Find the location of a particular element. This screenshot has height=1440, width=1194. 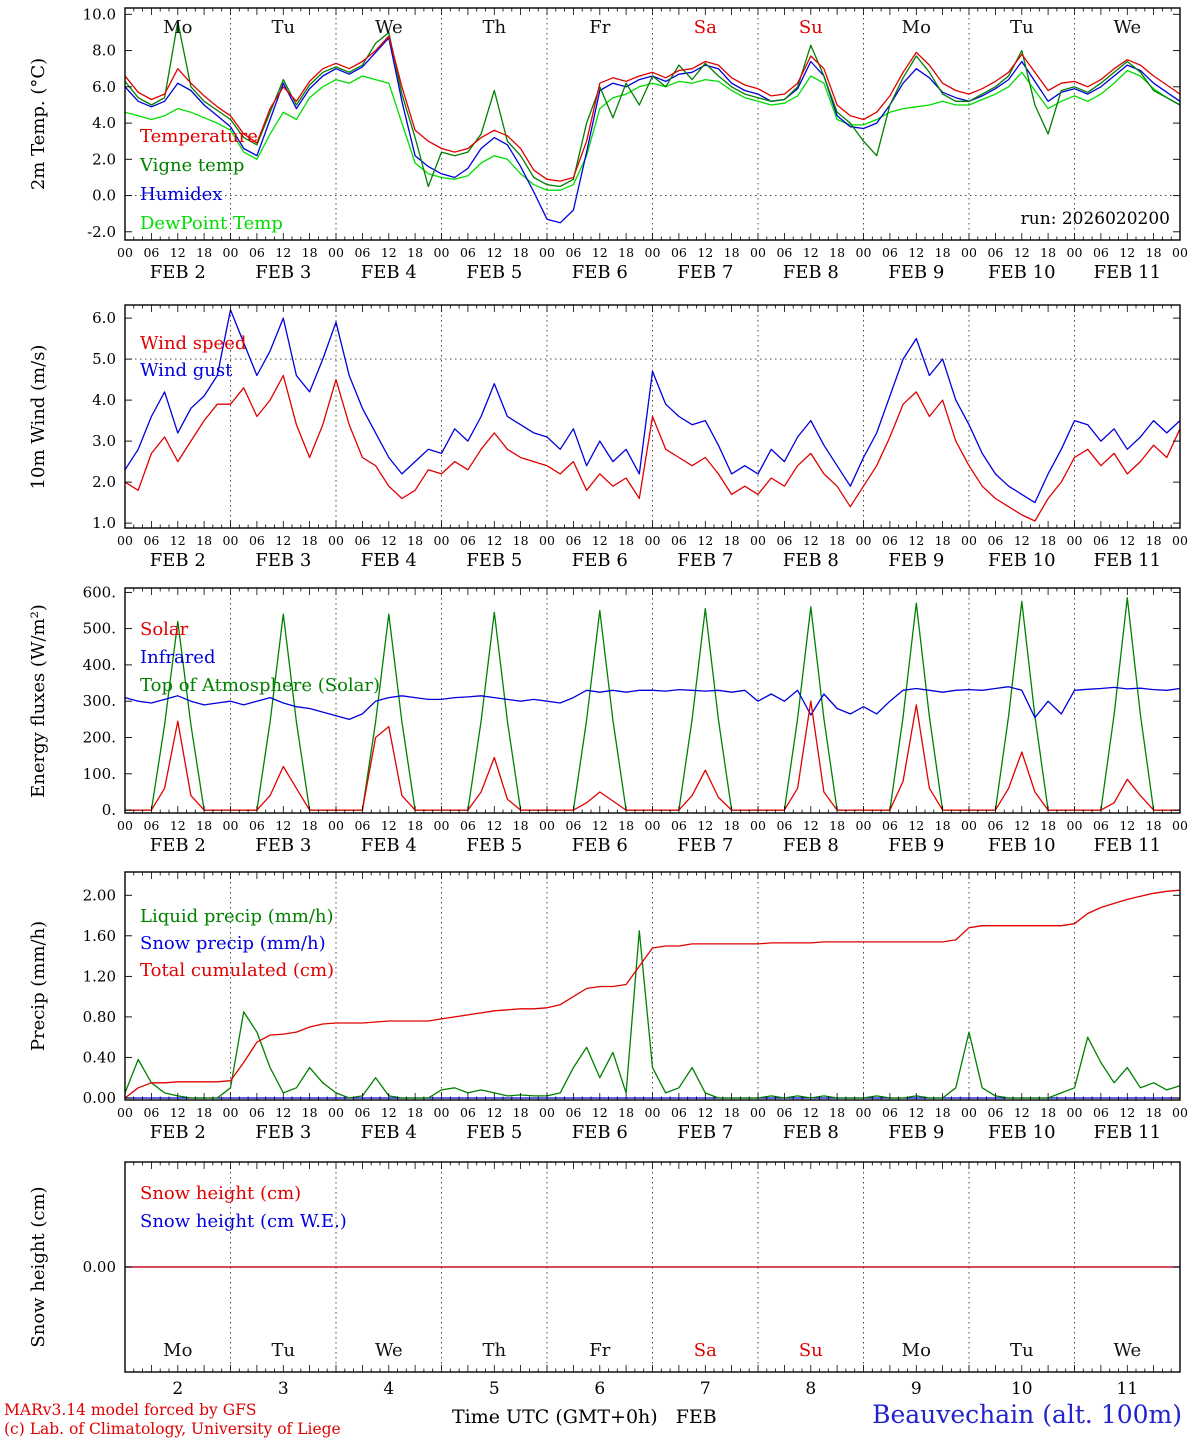

legend-wind-gust: Wind gust is located at coordinates (186, 370).